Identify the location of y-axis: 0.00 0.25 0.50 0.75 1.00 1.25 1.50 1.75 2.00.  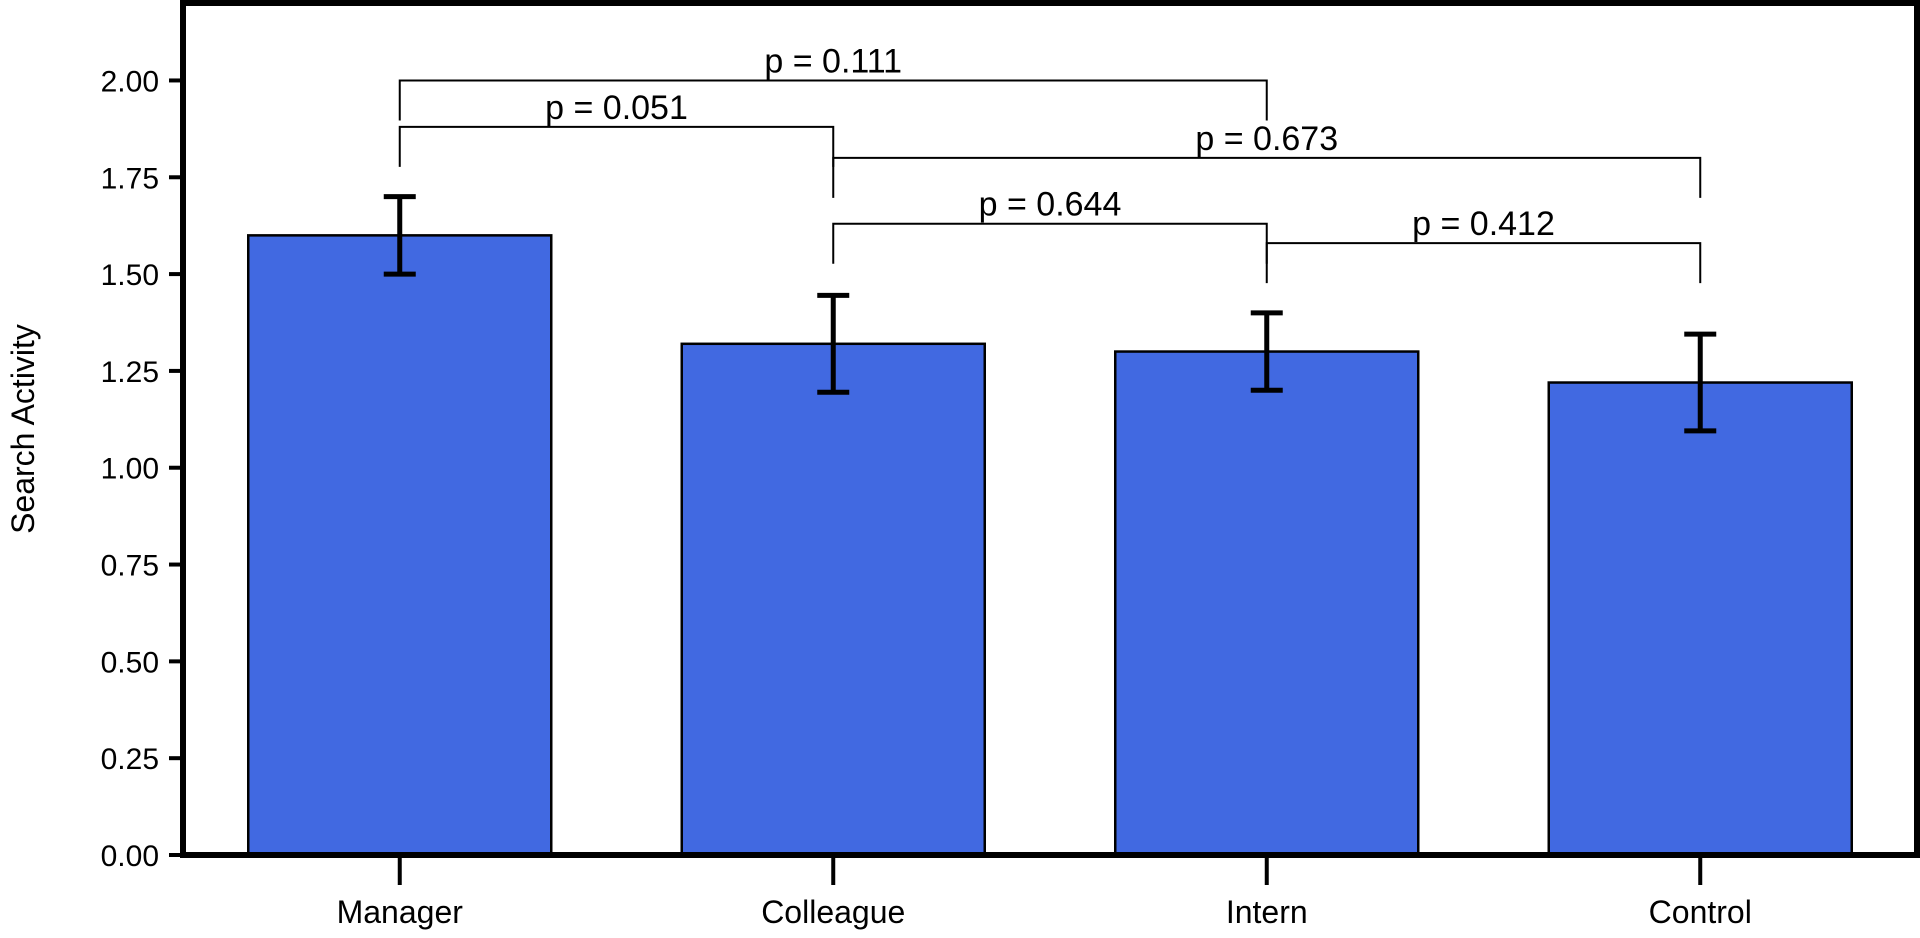
(142, 469).